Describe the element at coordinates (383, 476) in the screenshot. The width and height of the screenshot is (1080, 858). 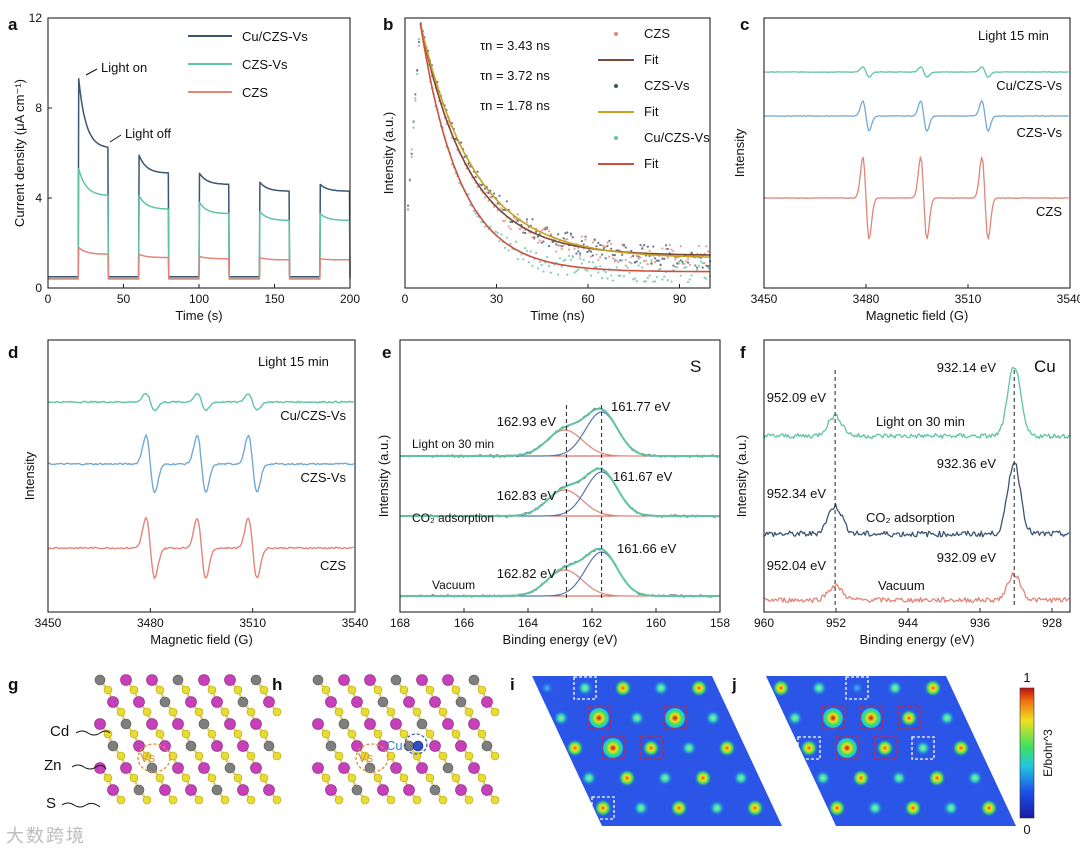
I see `y-axis-label: Intensity (a.u.)` at that location.